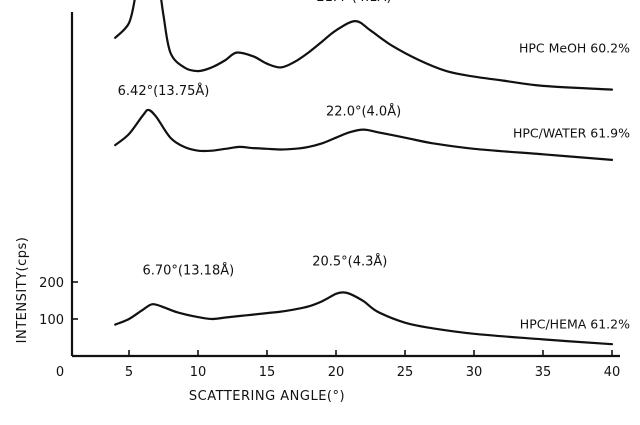 This screenshot has height=425, width=640. What do you see at coordinates (188, 271) in the screenshot?
I see `peak-annotation: 6.70°(13.18Å)` at bounding box center [188, 271].